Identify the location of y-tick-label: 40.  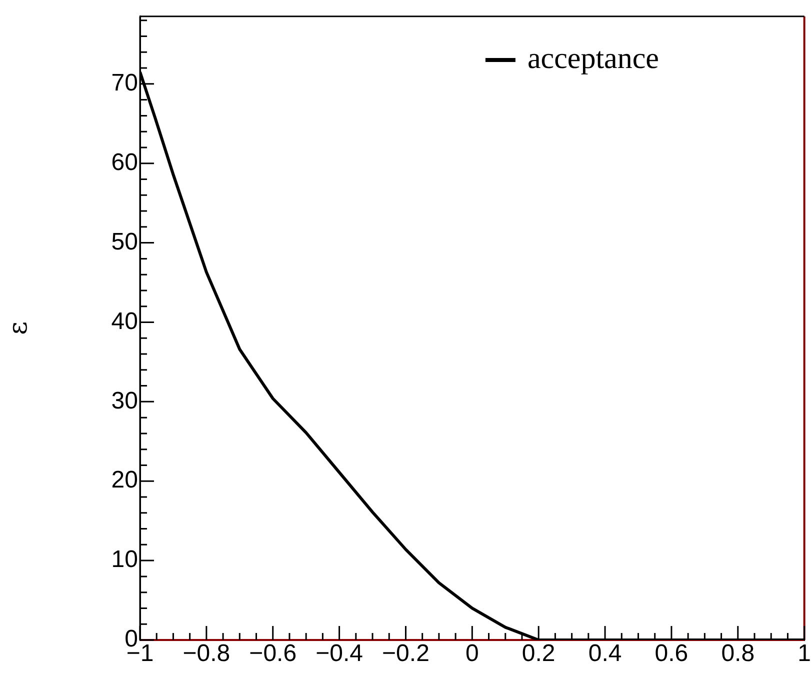
(124, 321).